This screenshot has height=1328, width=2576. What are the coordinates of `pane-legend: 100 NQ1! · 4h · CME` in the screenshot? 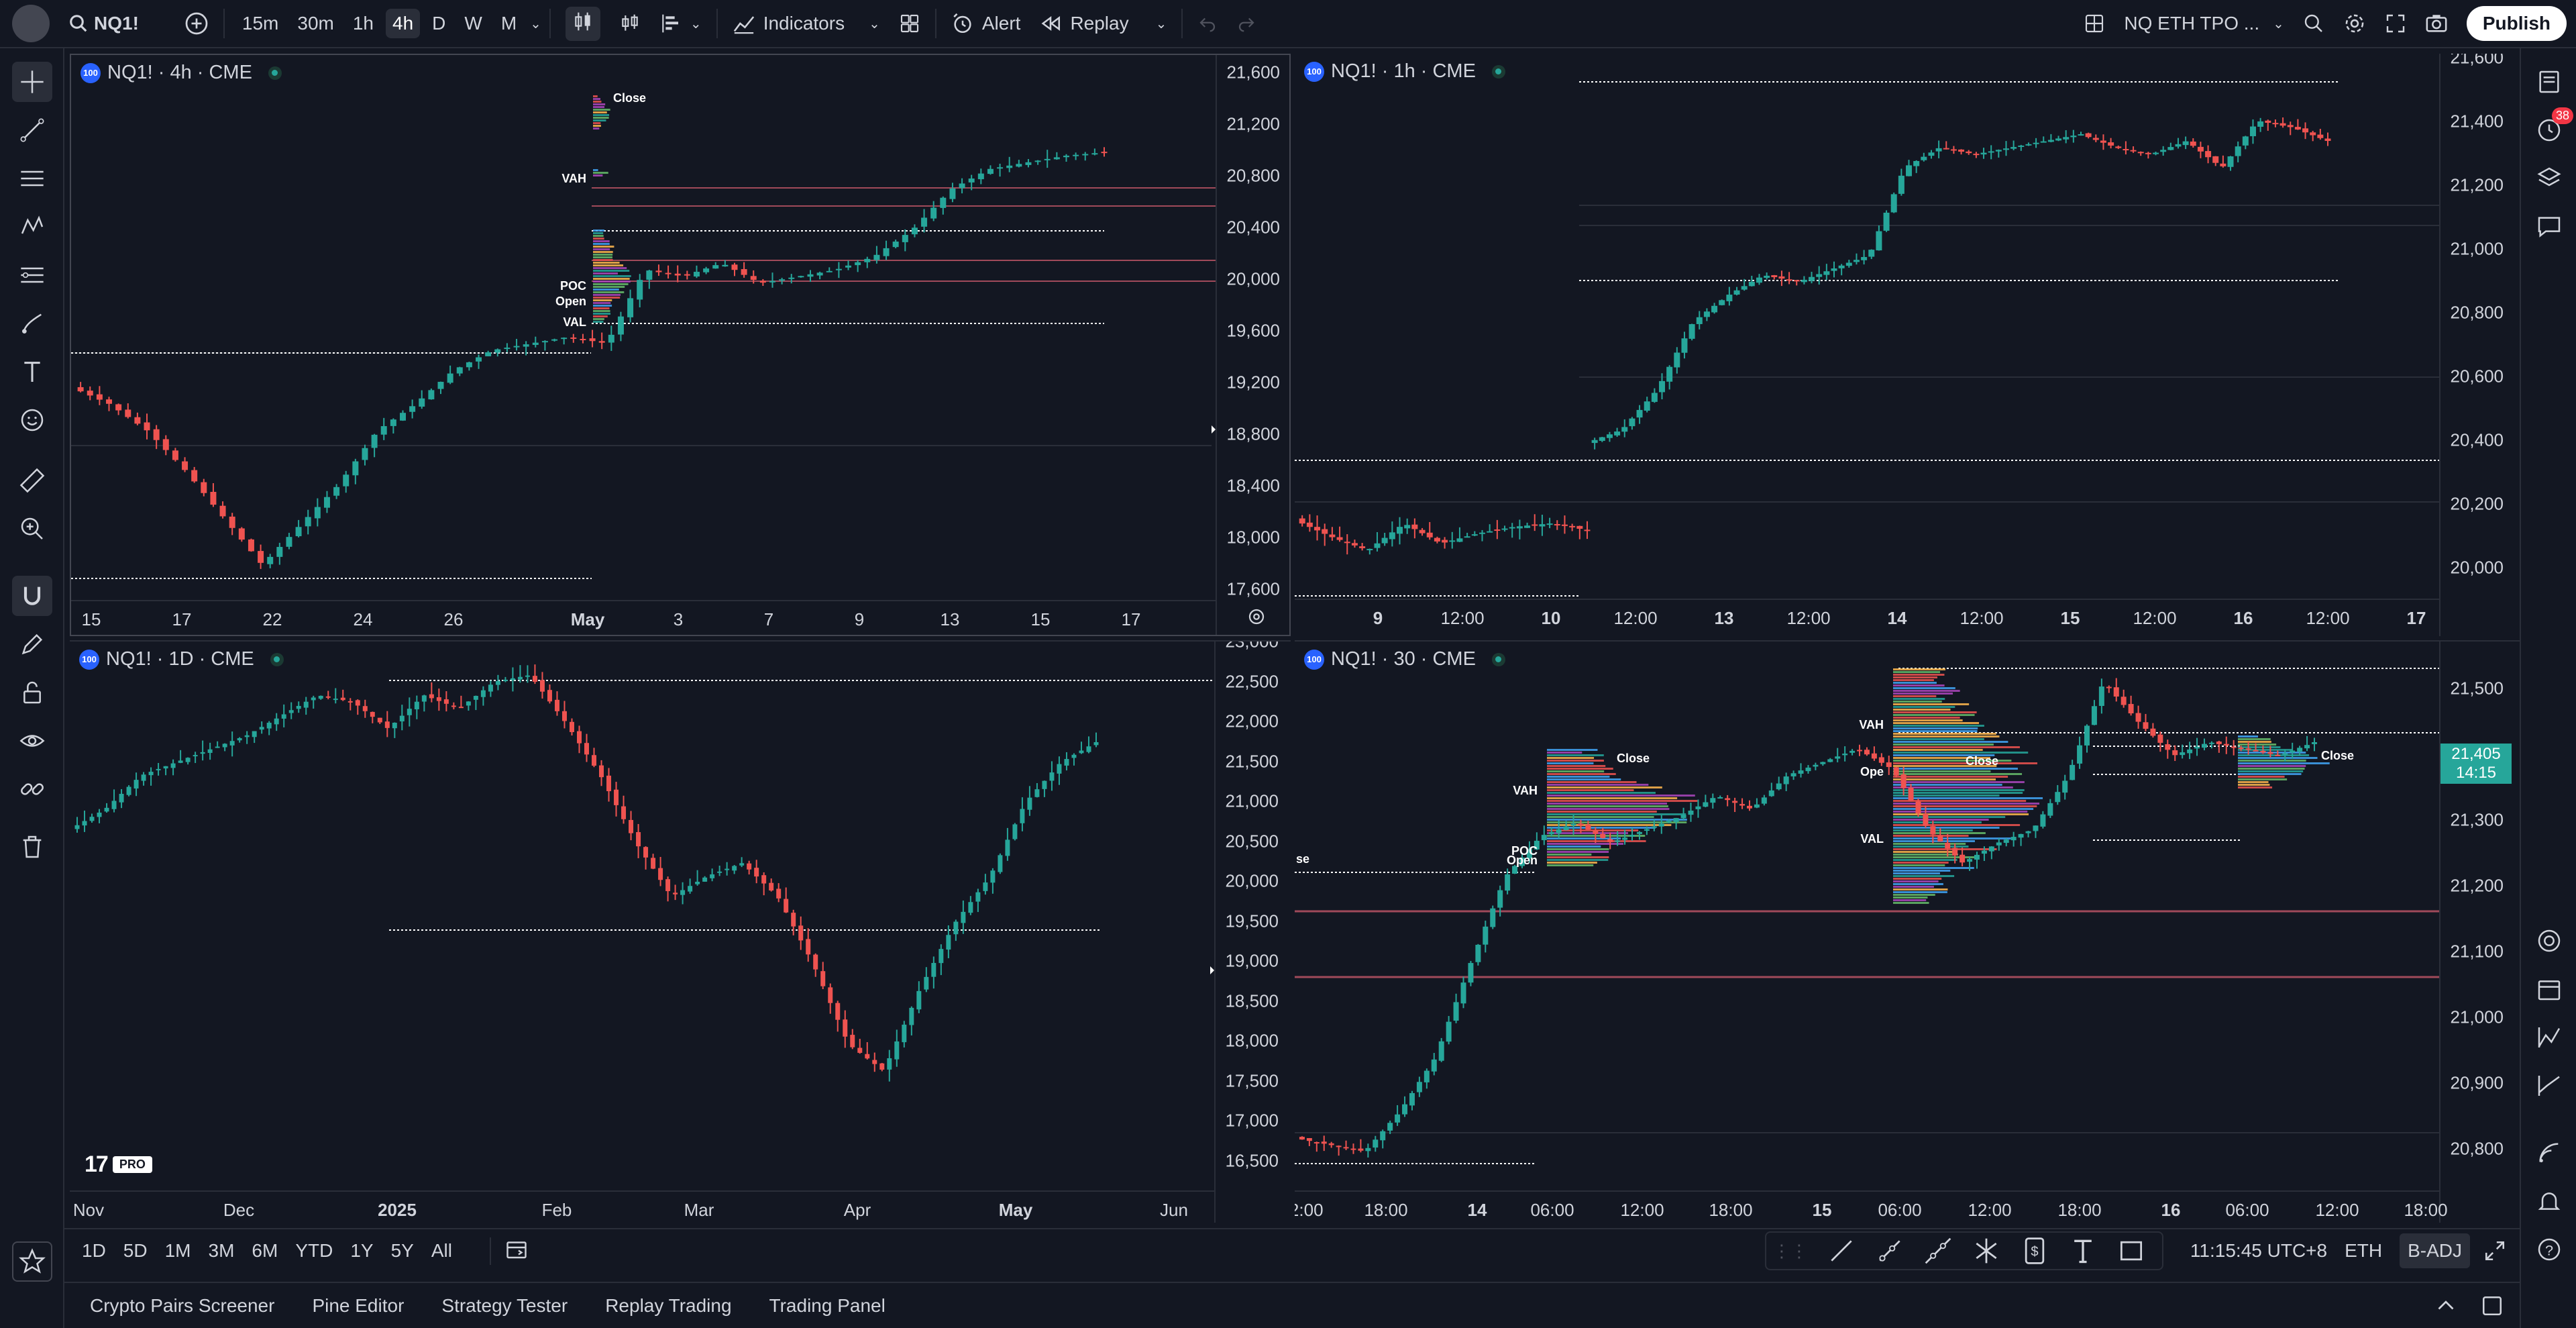 It's located at (181, 73).